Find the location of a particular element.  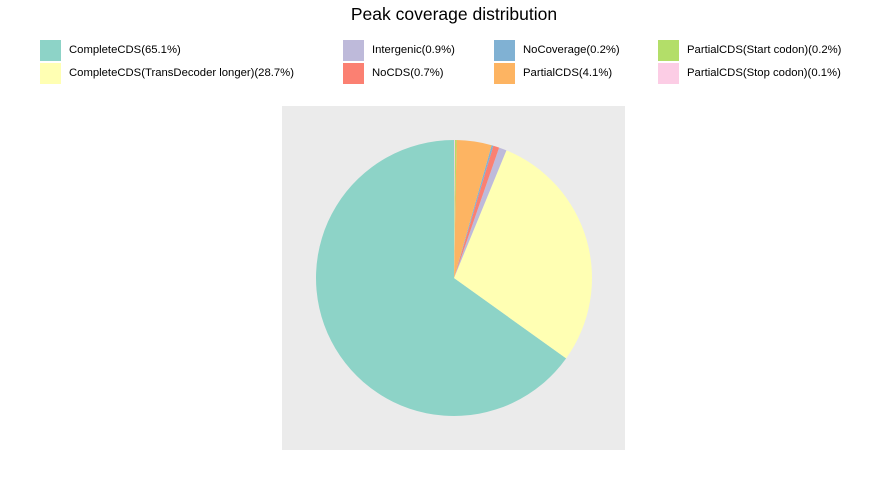

legend-item-partialcds-start: PartialCDS(Start codon)(0.2%) is located at coordinates (749, 50).